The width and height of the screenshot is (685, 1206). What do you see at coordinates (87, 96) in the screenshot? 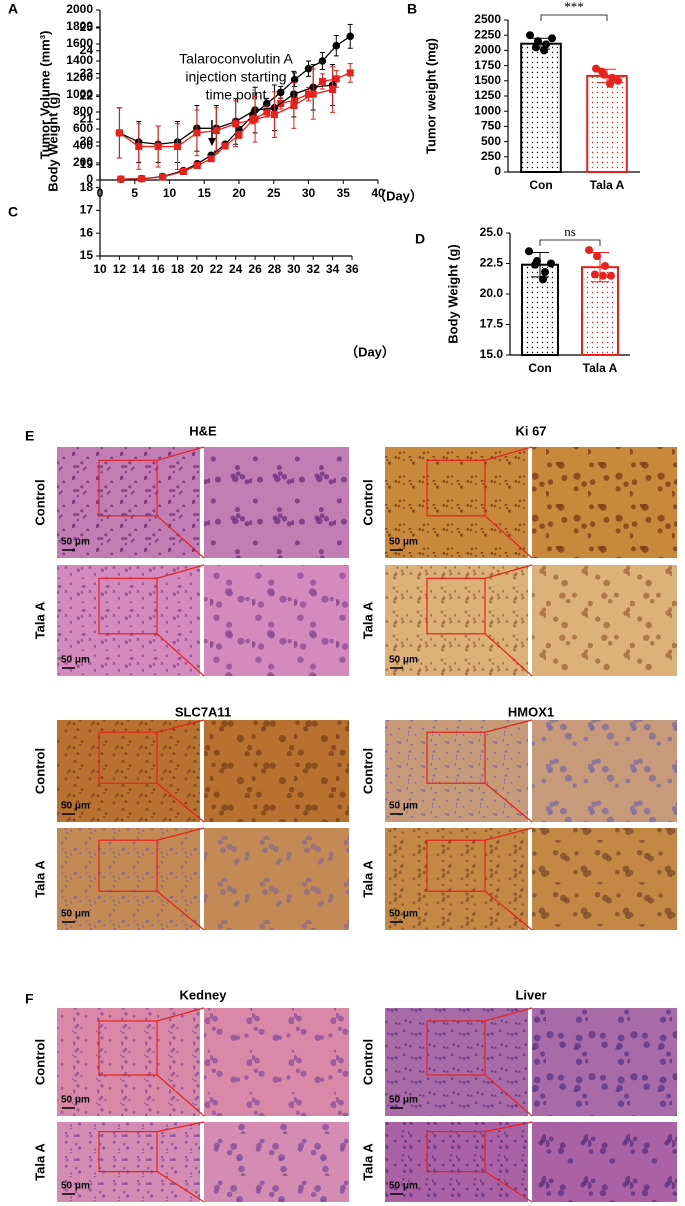
I see `y-tick-label: 22` at bounding box center [87, 96].